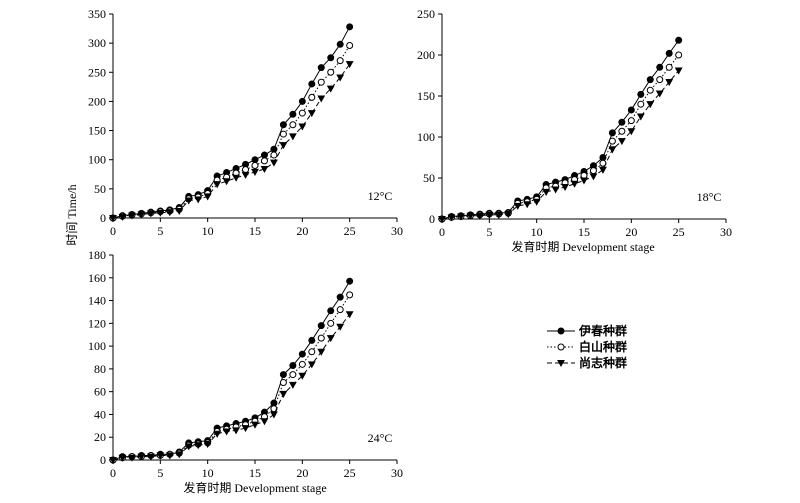 Image resolution: width=800 pixels, height=503 pixels. I want to click on y-tick-label: 20, so click(100, 437).